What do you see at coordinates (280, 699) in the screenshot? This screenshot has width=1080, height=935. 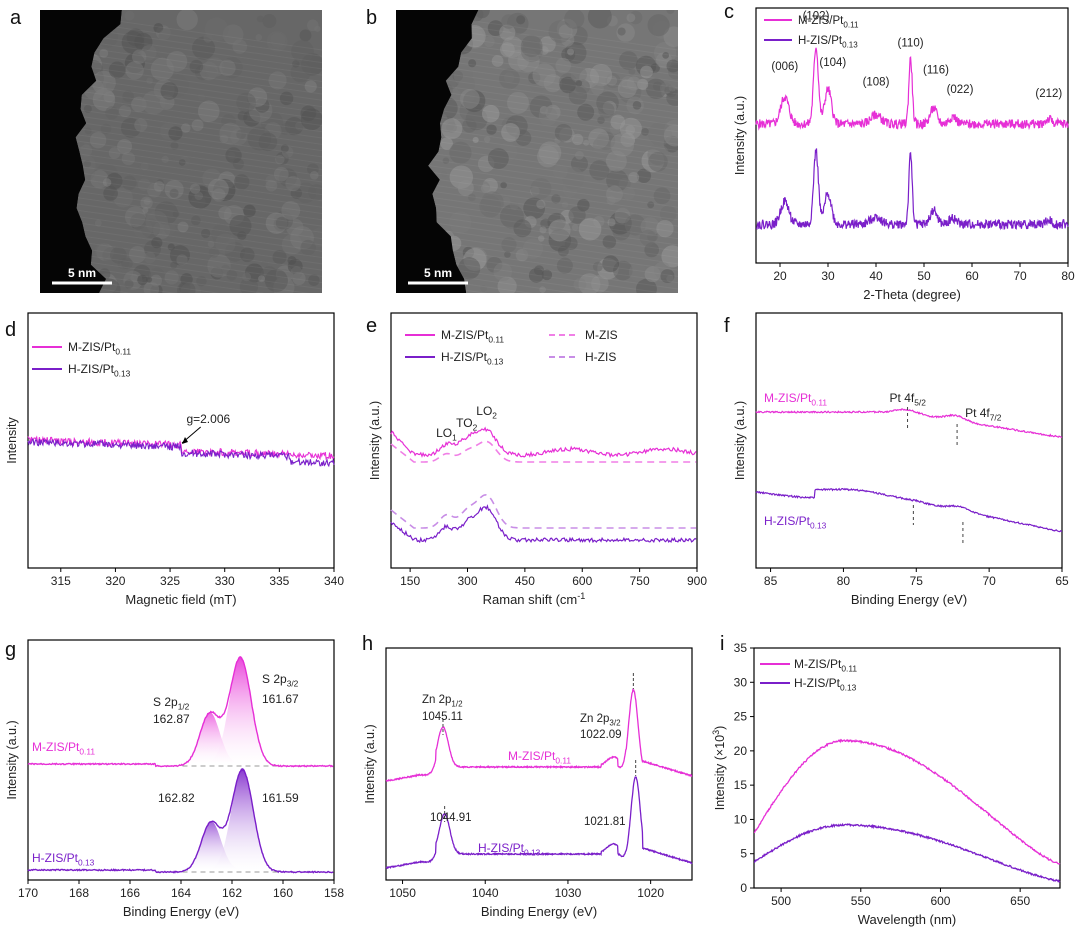 I see `peak-value: 161.67` at bounding box center [280, 699].